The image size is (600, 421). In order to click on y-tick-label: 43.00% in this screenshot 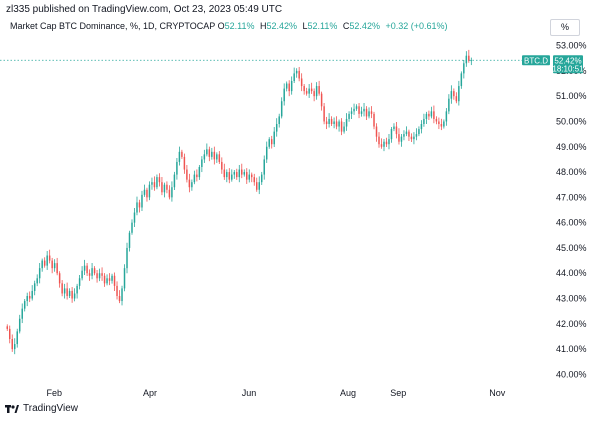, I will do `click(571, 299)`.